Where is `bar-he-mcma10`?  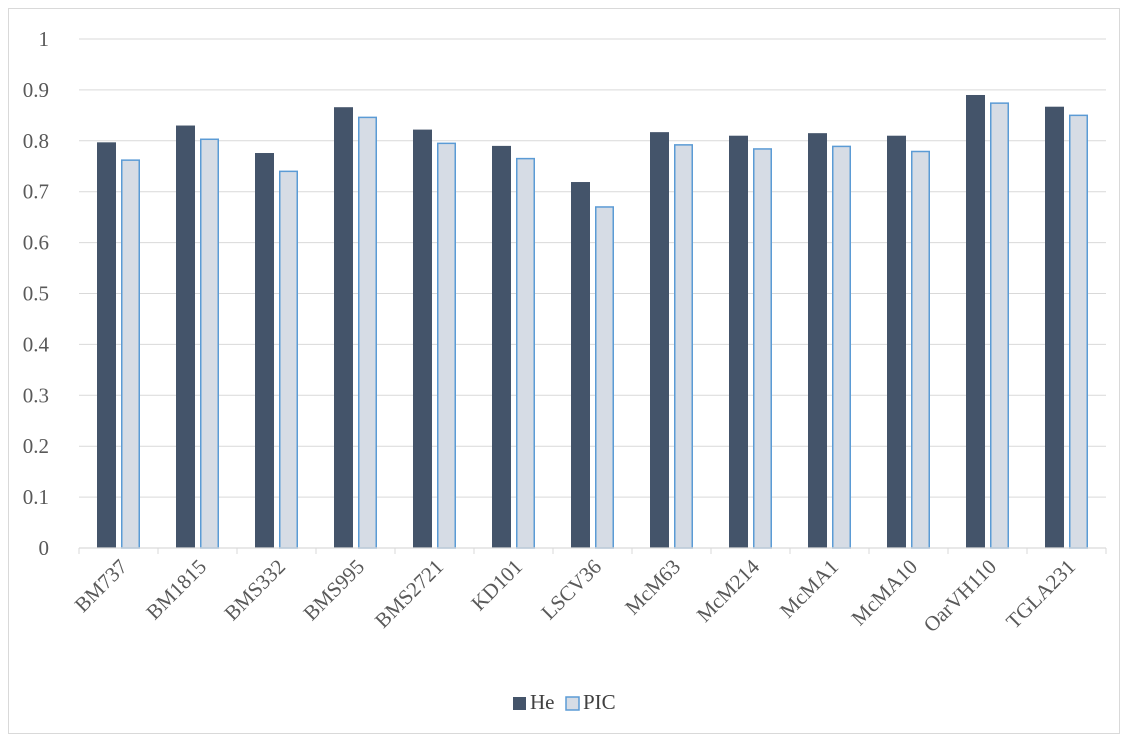 bar-he-mcma10 is located at coordinates (896, 341).